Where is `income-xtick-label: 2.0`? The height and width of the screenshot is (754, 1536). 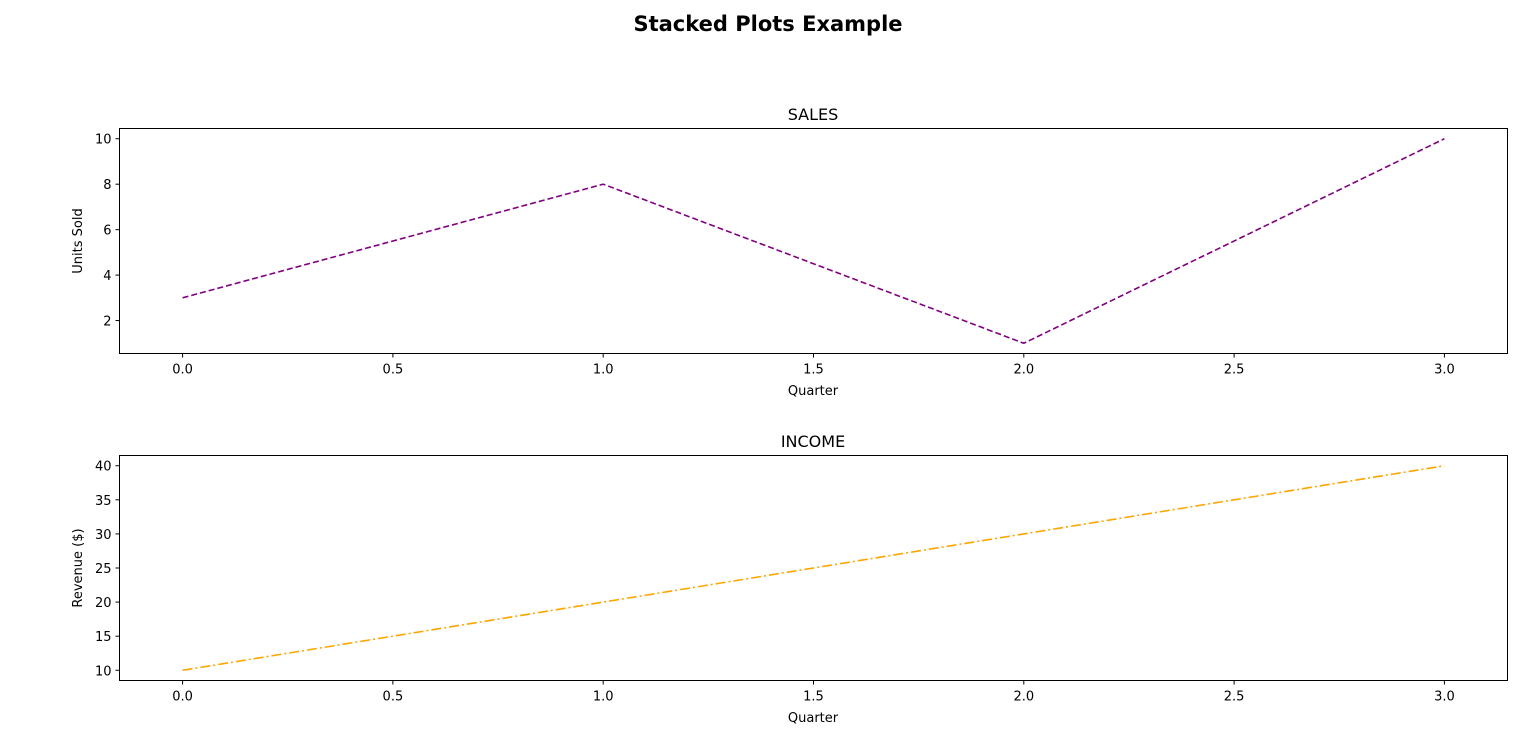
income-xtick-label: 2.0 is located at coordinates (1023, 697).